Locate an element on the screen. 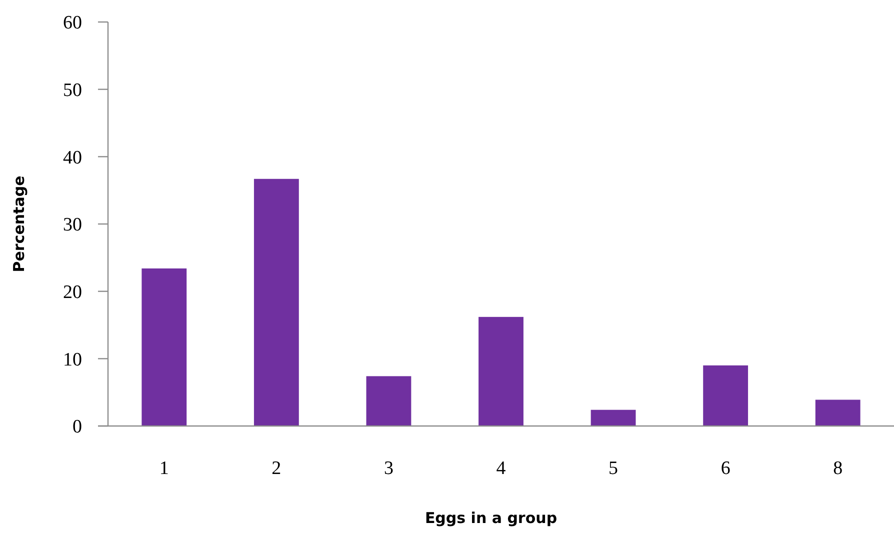  y-axis-title: Percentage is located at coordinates (19, 224).